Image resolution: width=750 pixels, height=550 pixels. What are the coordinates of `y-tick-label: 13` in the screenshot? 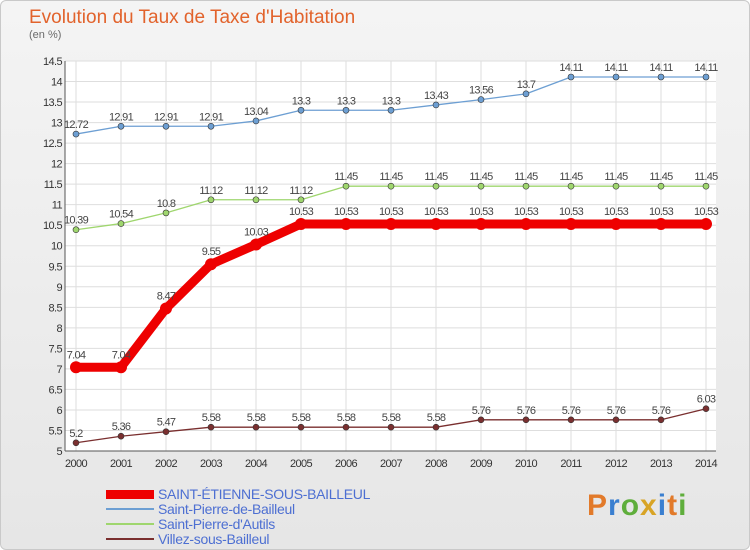 It's located at (57, 124).